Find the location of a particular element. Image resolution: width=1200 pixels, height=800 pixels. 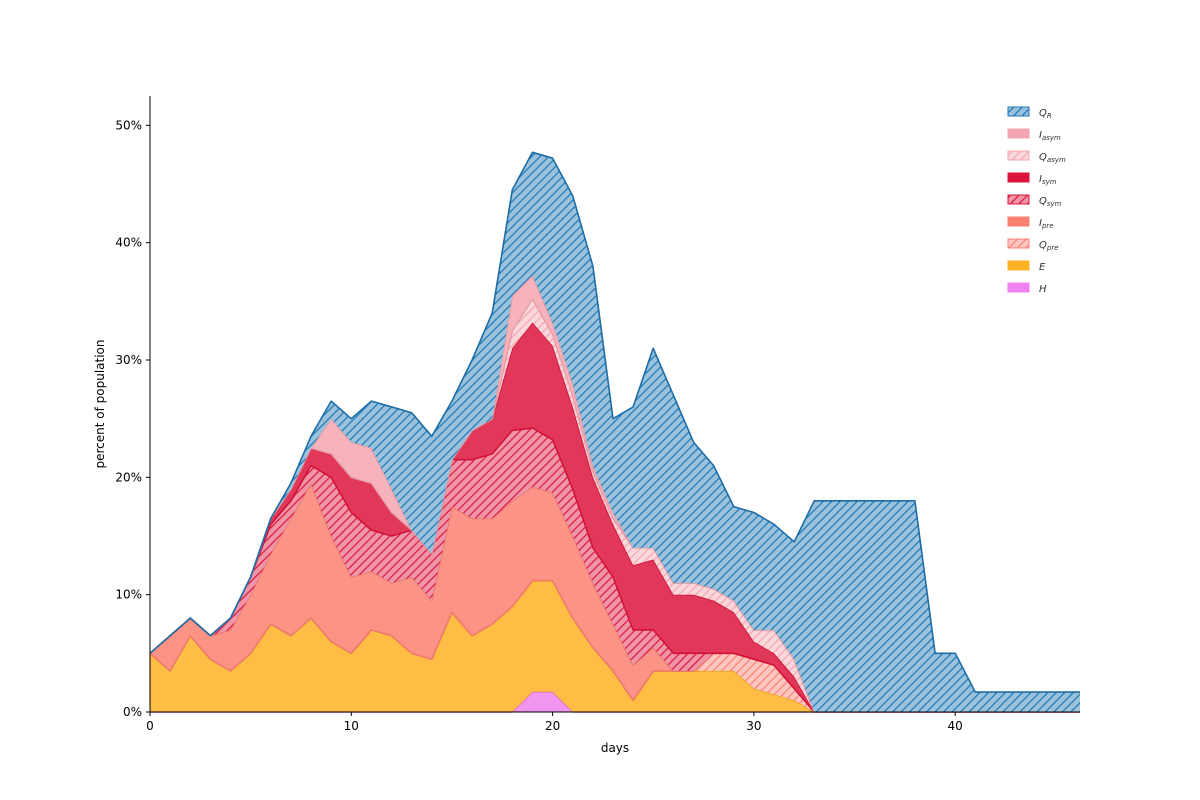

y-tick-label: 50% is located at coordinates (128, 125).